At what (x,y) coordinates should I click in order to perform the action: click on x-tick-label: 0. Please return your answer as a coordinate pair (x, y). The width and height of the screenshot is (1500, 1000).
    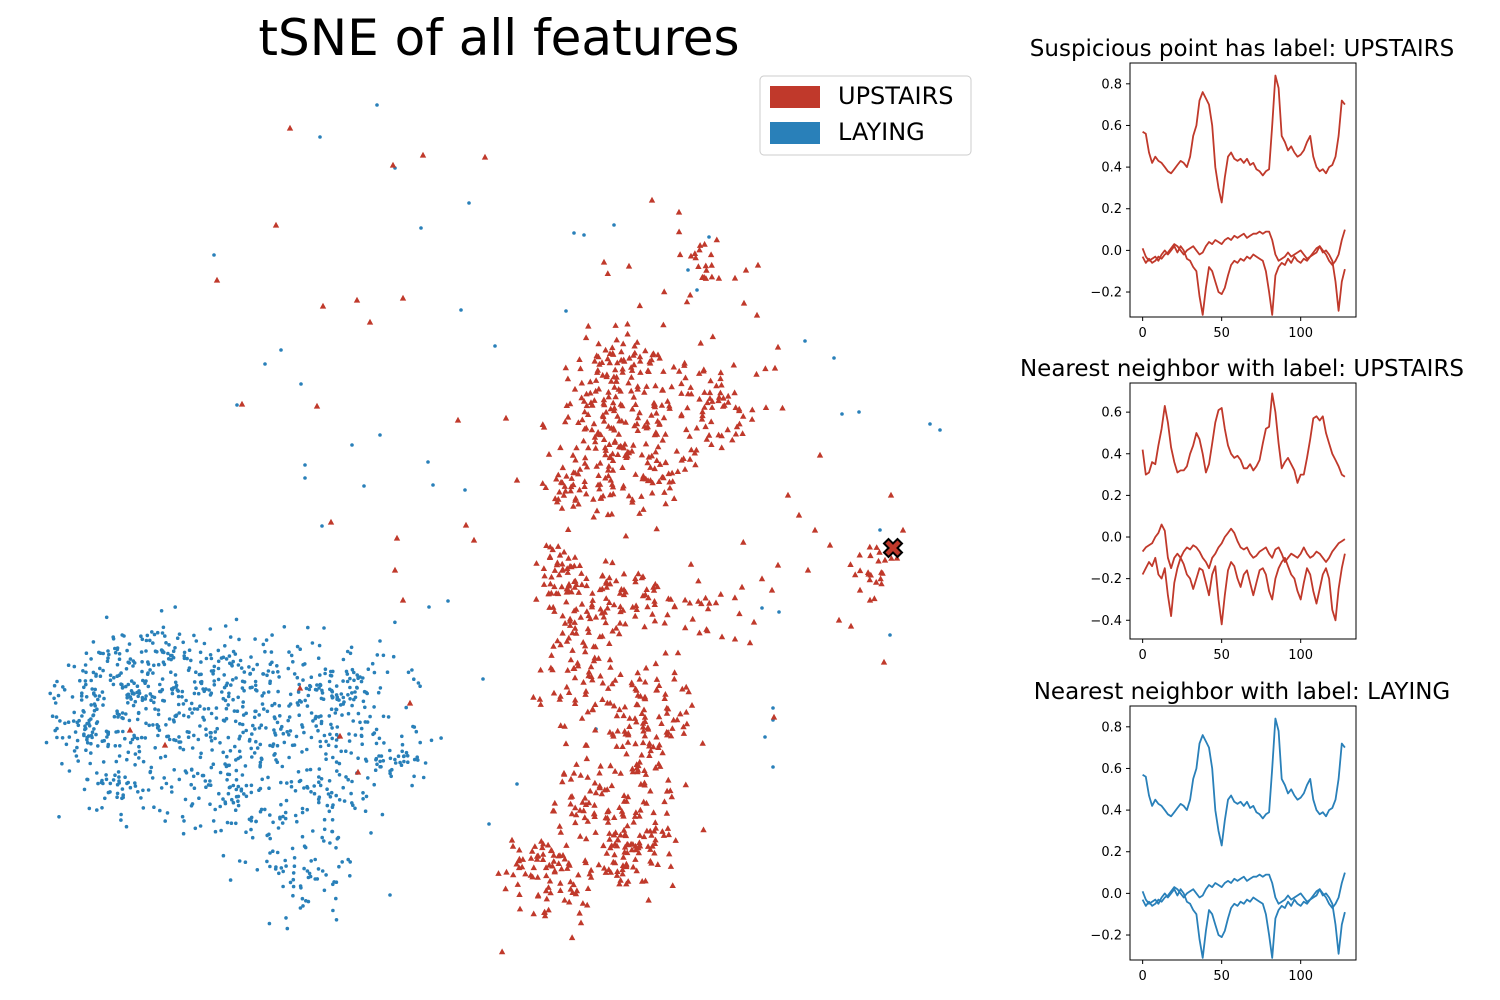
    Looking at the image, I should click on (1143, 333).